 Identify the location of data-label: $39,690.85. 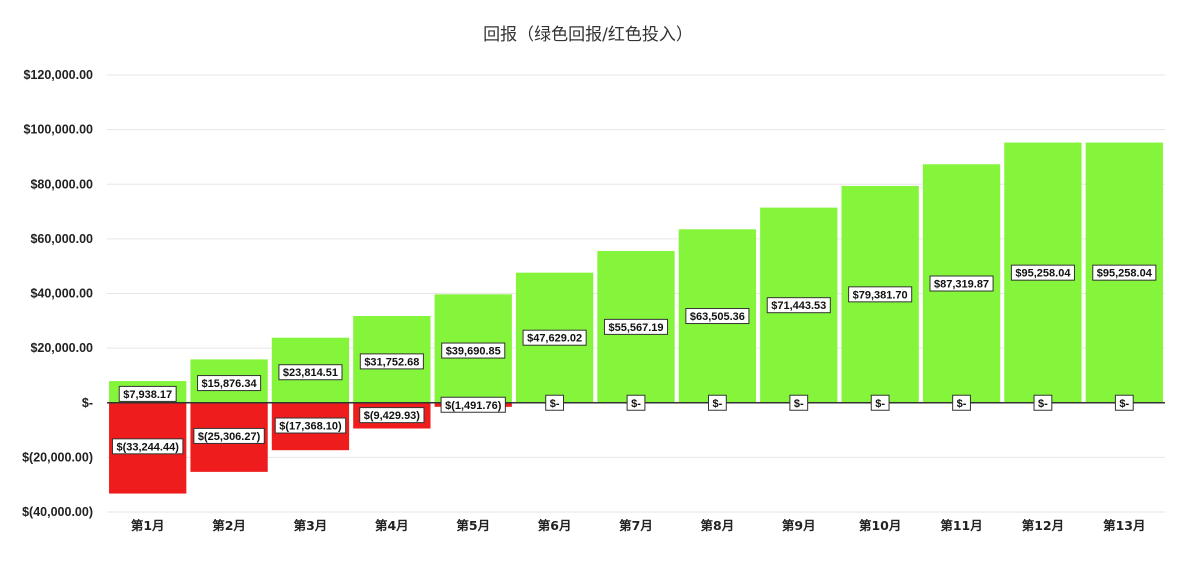
(473, 352).